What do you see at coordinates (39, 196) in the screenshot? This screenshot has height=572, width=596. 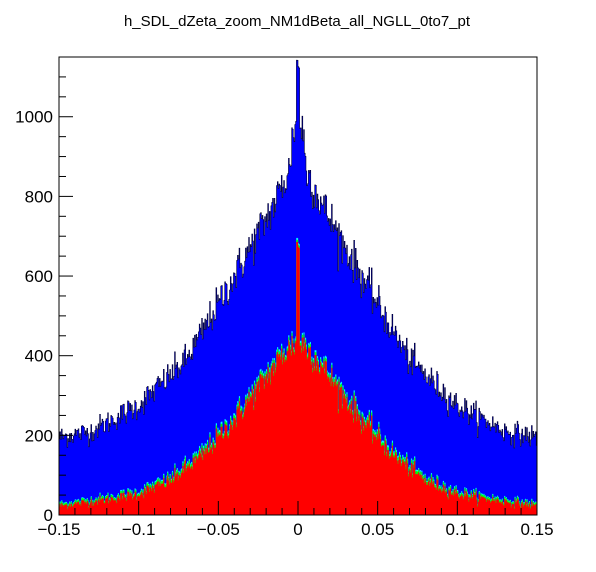 I see `y-tick-label-4: 800` at bounding box center [39, 196].